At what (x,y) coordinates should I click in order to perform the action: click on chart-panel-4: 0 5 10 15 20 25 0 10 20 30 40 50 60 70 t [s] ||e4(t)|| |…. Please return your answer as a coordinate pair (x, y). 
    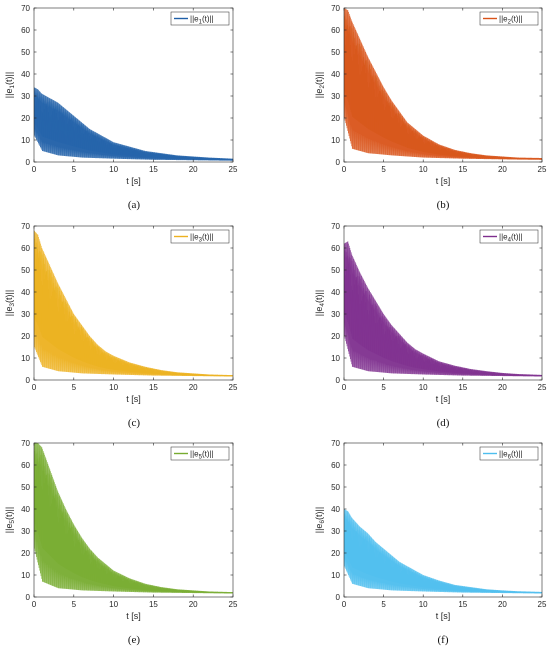
    Looking at the image, I should click on (430, 325).